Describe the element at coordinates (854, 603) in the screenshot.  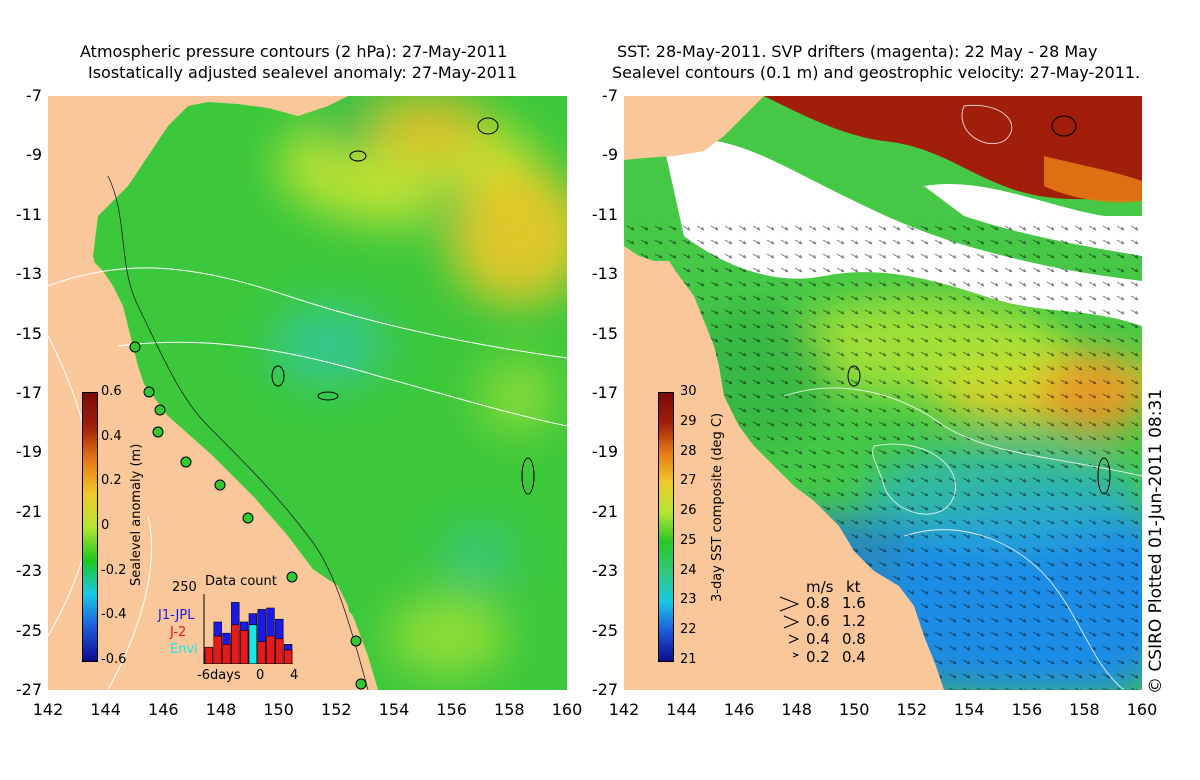
I see `velocity-row-1-kt: 1.6` at that location.